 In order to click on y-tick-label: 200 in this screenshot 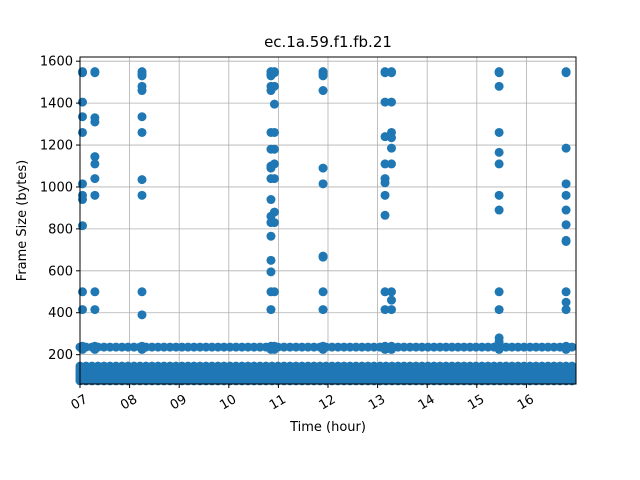, I will do `click(60, 355)`.